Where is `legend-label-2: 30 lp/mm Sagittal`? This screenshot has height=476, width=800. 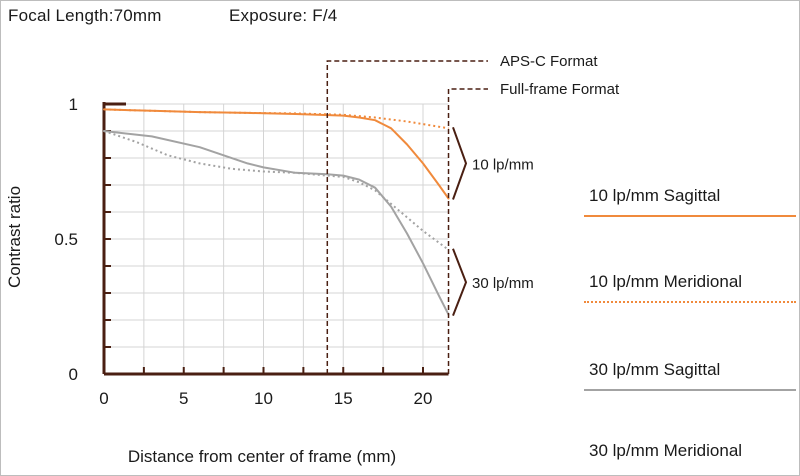
legend-label-2: 30 lp/mm Sagittal is located at coordinates (655, 369).